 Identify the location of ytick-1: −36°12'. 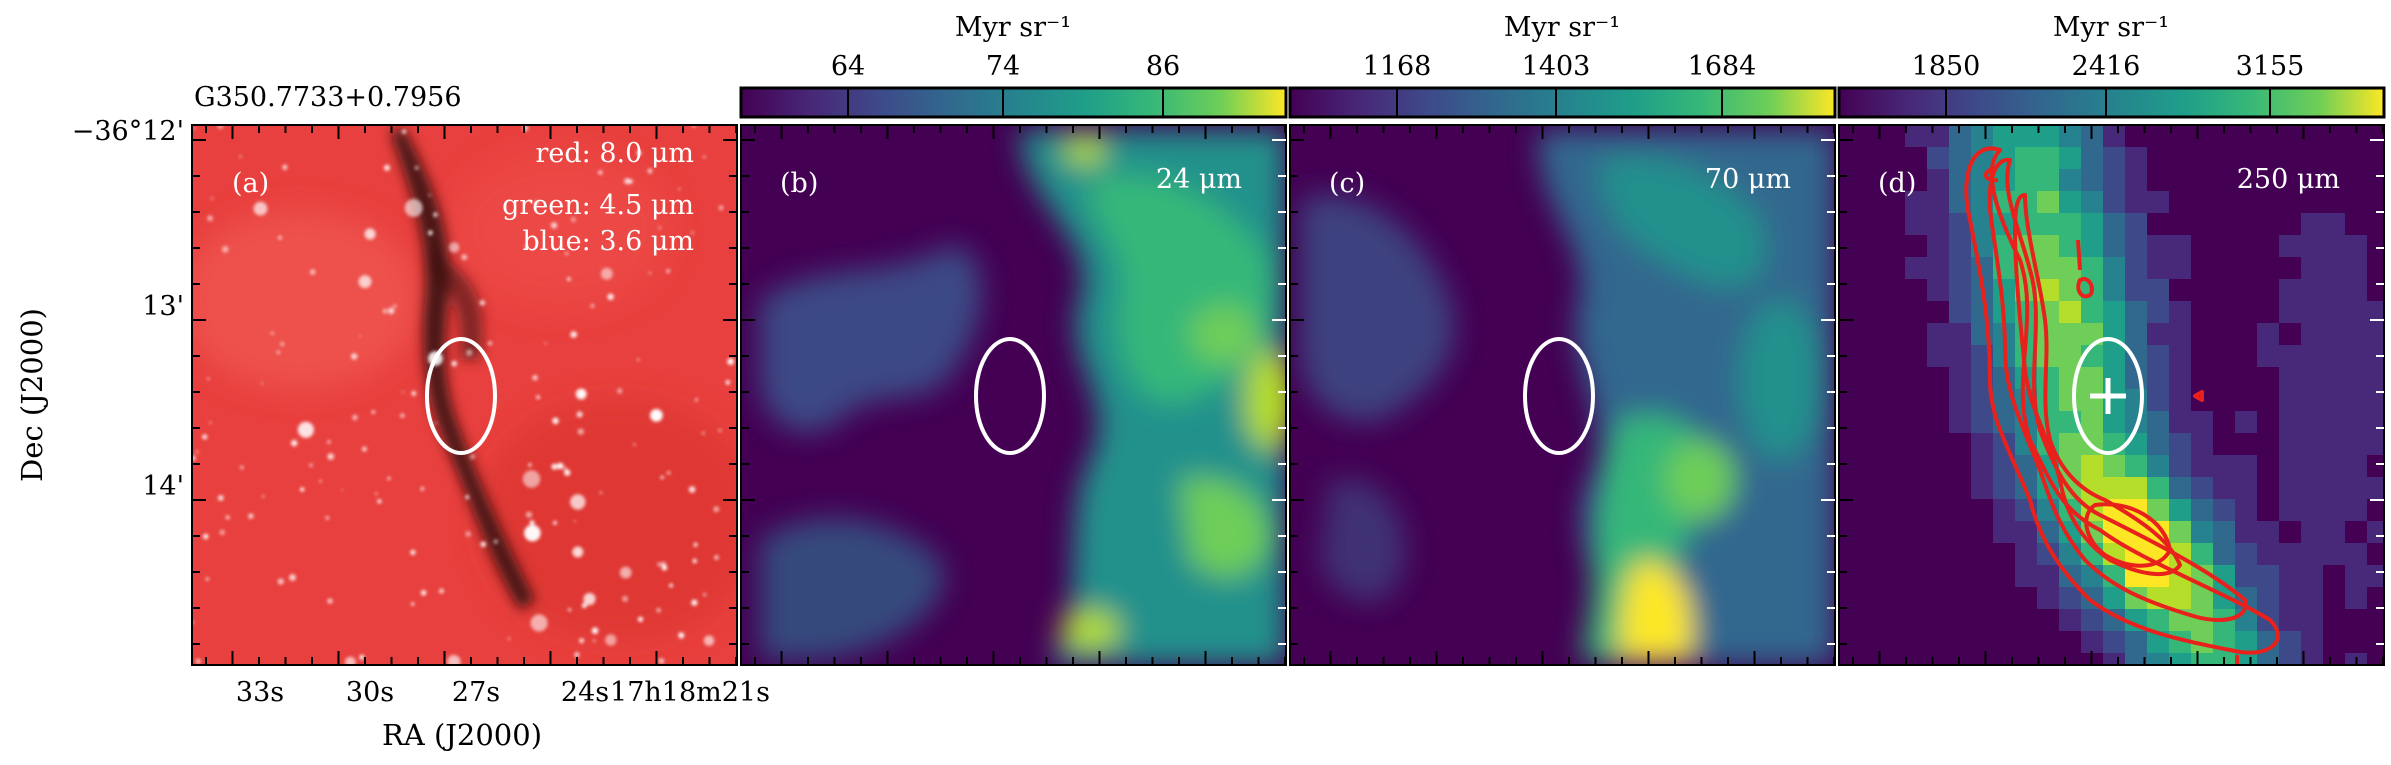
(128, 131).